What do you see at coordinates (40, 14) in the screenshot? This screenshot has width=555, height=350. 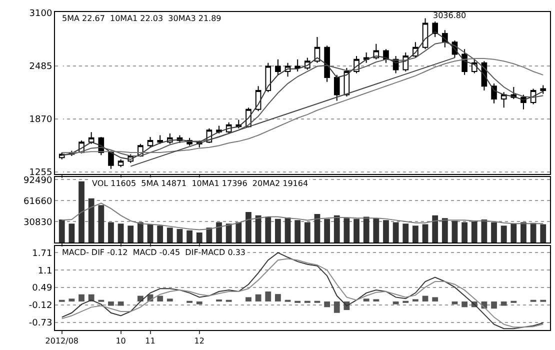 I see `y-tick-label: 3100` at bounding box center [40, 14].